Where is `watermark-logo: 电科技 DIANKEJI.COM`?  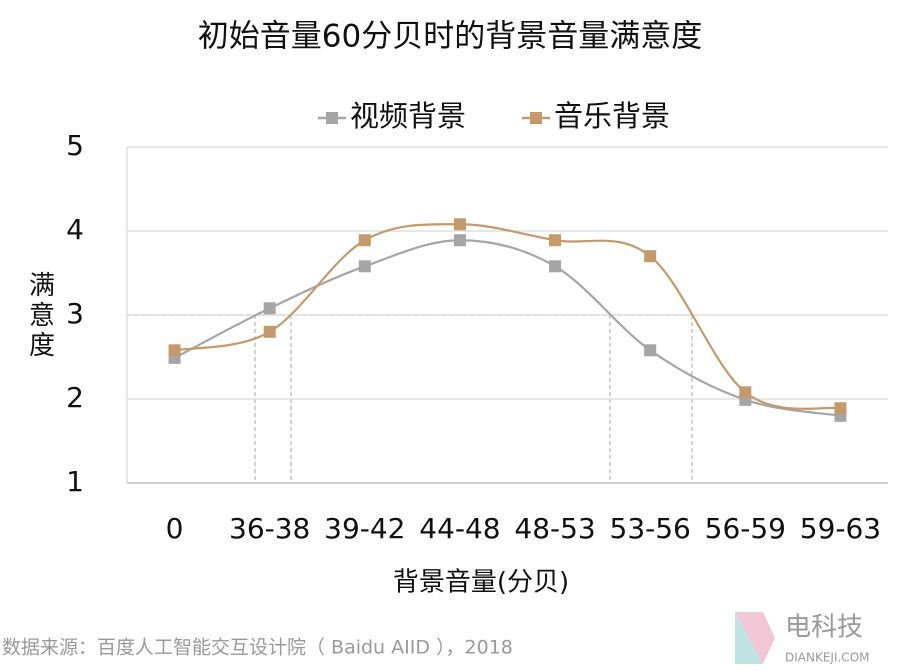
watermark-logo: 电科技 DIANKEJI.COM is located at coordinates (802, 638).